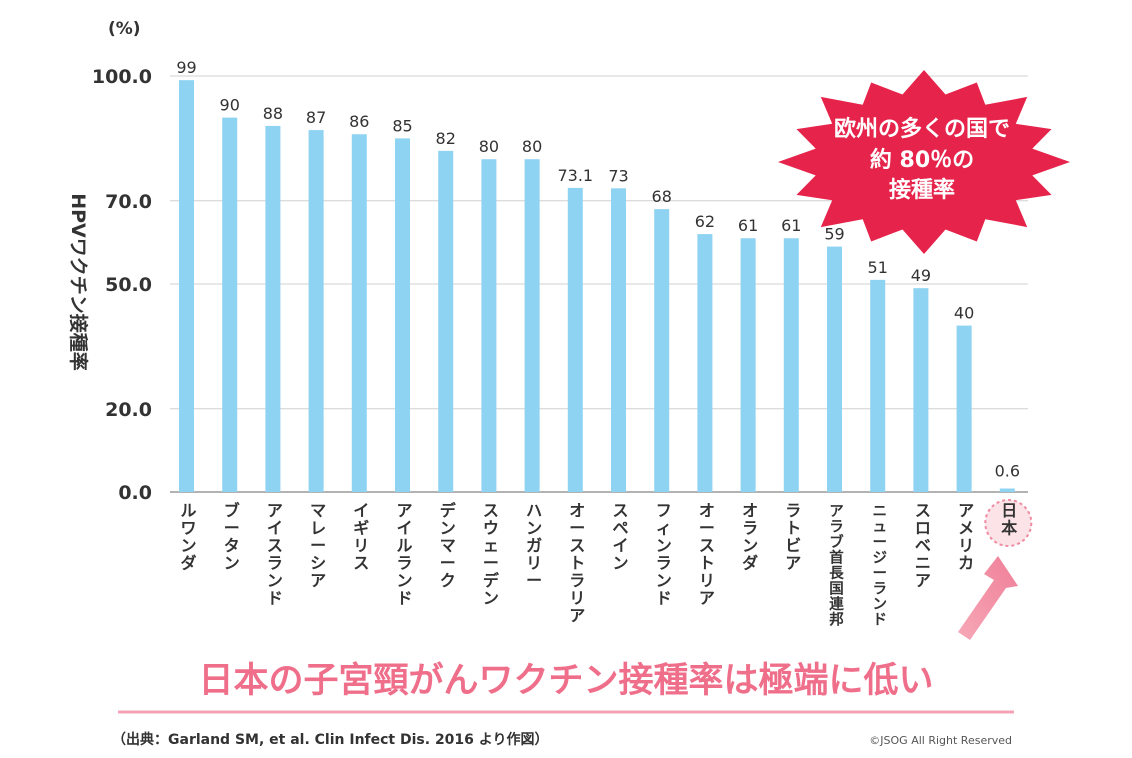  What do you see at coordinates (316, 117) in the screenshot?
I see `value-label: 87` at bounding box center [316, 117].